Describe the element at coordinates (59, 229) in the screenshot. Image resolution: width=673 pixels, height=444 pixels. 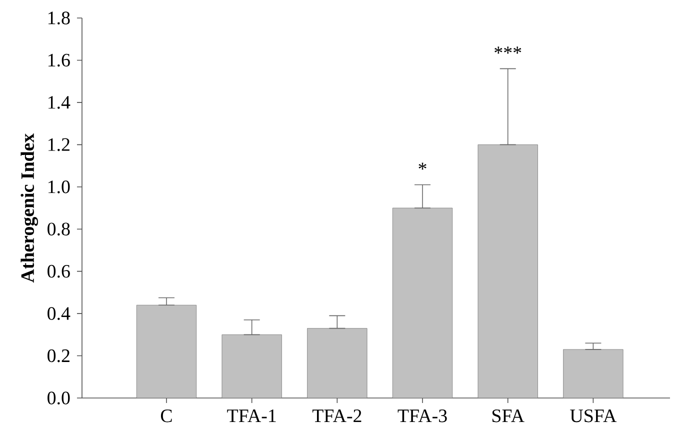
I see `y-tick-label: 0.8` at that location.